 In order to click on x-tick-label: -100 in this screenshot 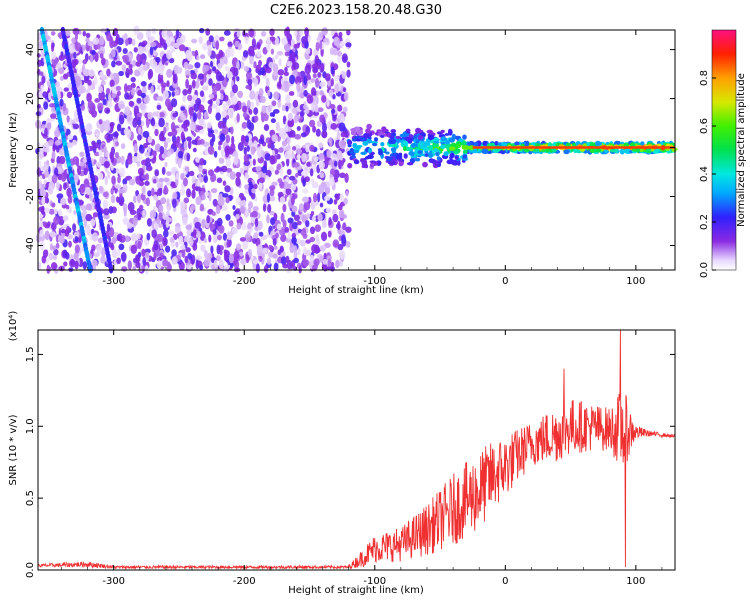, I will do `click(374, 581)`.